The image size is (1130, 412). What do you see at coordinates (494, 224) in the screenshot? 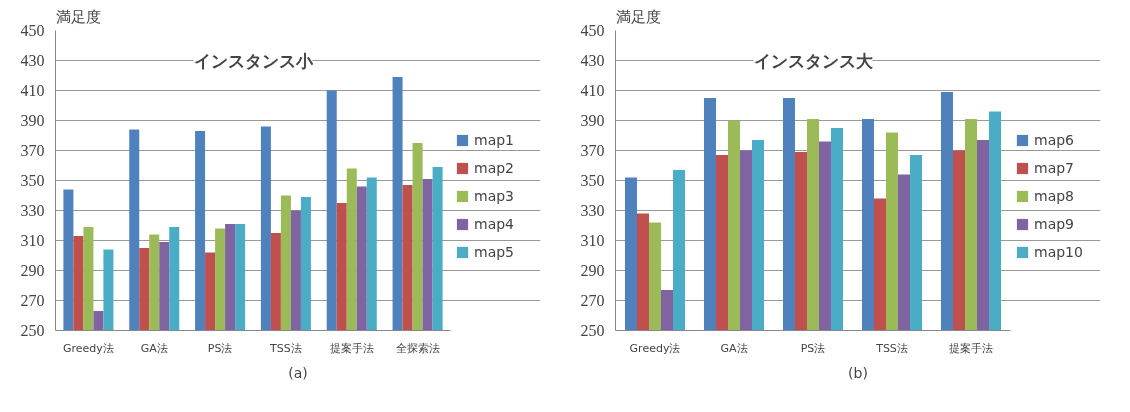
I see `legend-label: map4` at bounding box center [494, 224].